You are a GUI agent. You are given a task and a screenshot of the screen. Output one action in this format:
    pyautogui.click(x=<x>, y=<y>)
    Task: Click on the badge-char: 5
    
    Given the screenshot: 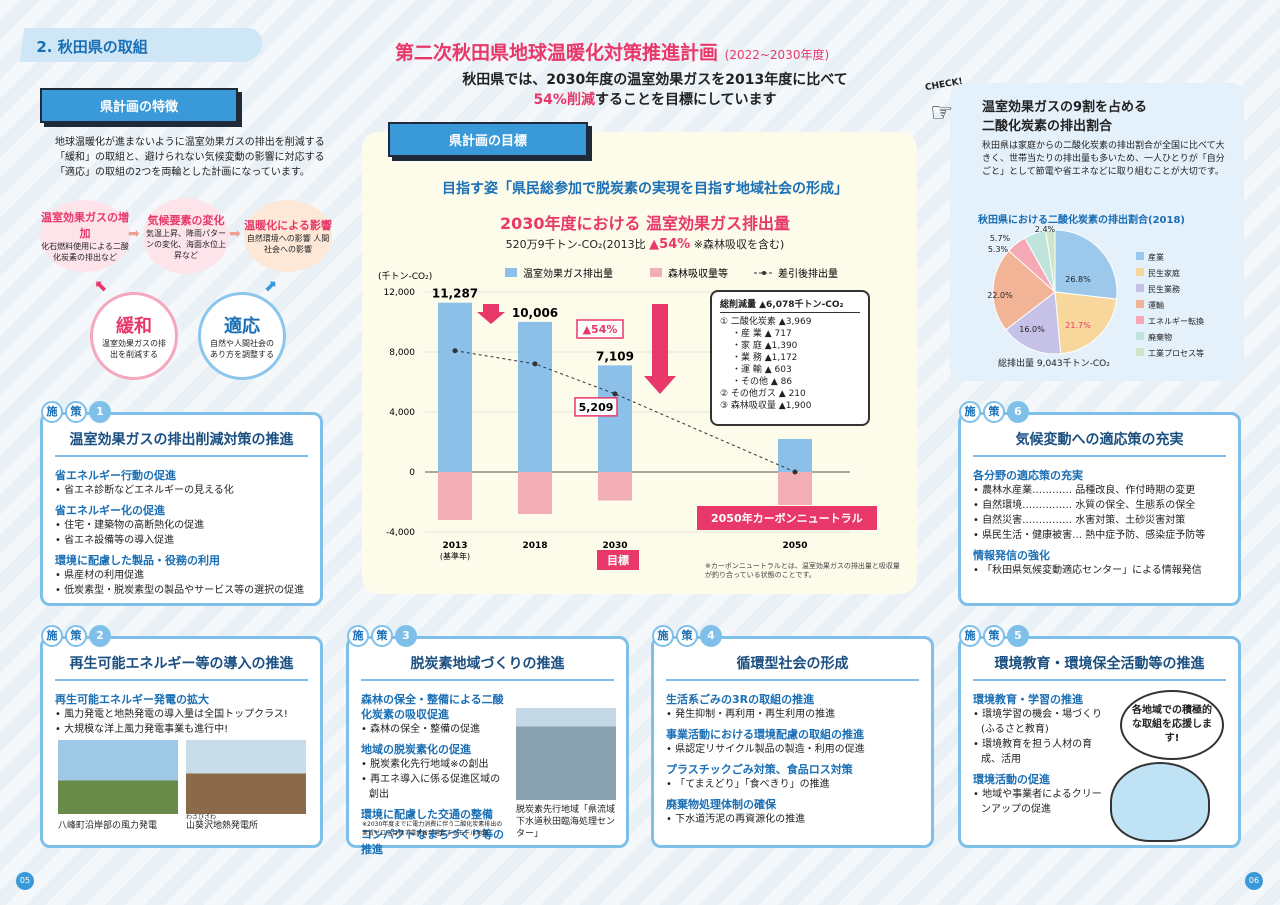 What is the action you would take?
    pyautogui.click(x=1018, y=636)
    